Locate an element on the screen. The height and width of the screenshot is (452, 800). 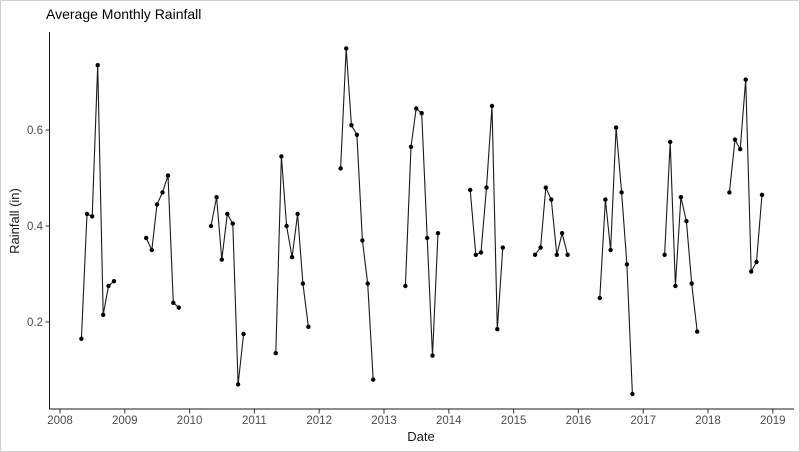
year-segment-2017 is located at coordinates (681, 236).